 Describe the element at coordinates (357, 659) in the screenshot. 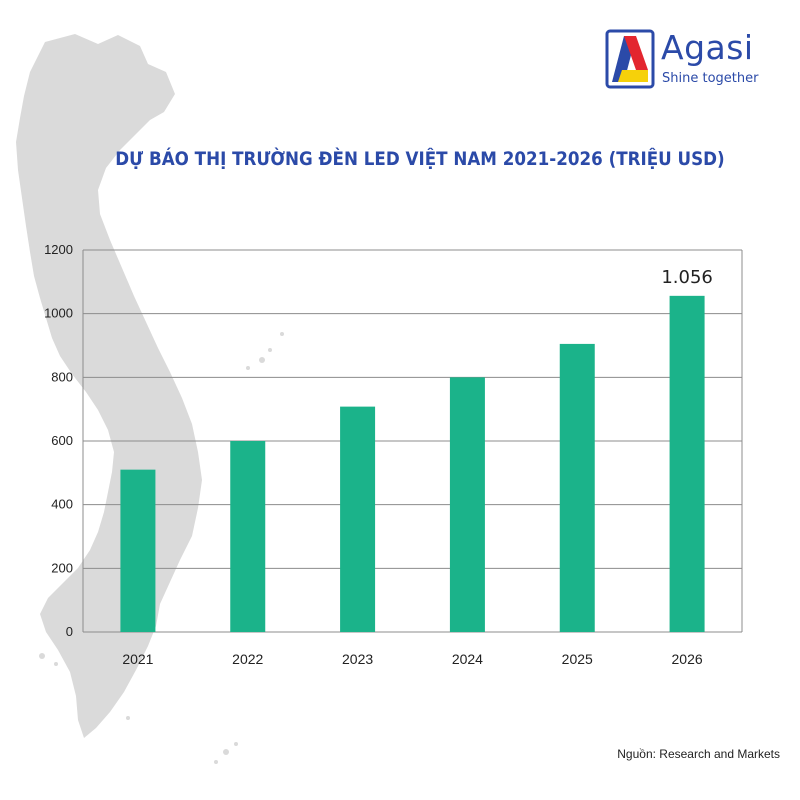

I see `x-tick-label: 2023` at that location.